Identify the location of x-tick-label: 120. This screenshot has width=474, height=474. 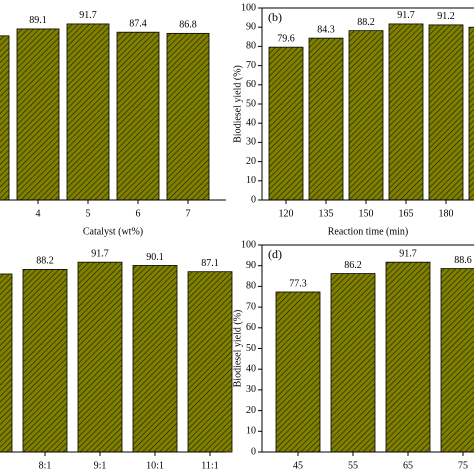
(286, 213).